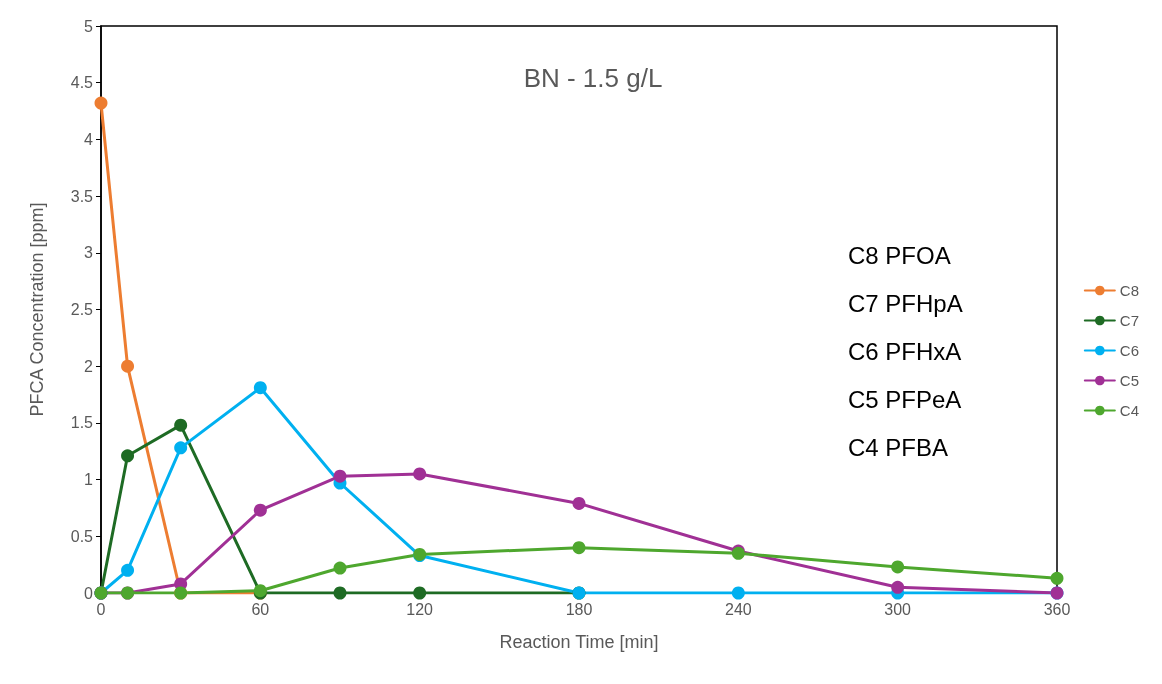  Describe the element at coordinates (89, 593) in the screenshot. I see `y-tick-label: 0` at that location.